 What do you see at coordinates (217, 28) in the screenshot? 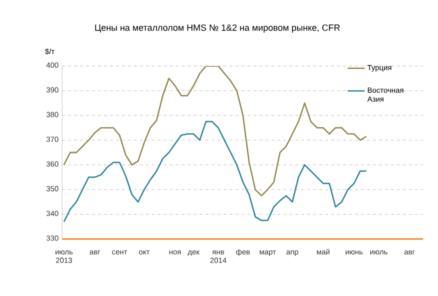
I see `chart-title: Цены на металлолом HMS № 1&2 на мировом рынке, CFR` at bounding box center [217, 28].